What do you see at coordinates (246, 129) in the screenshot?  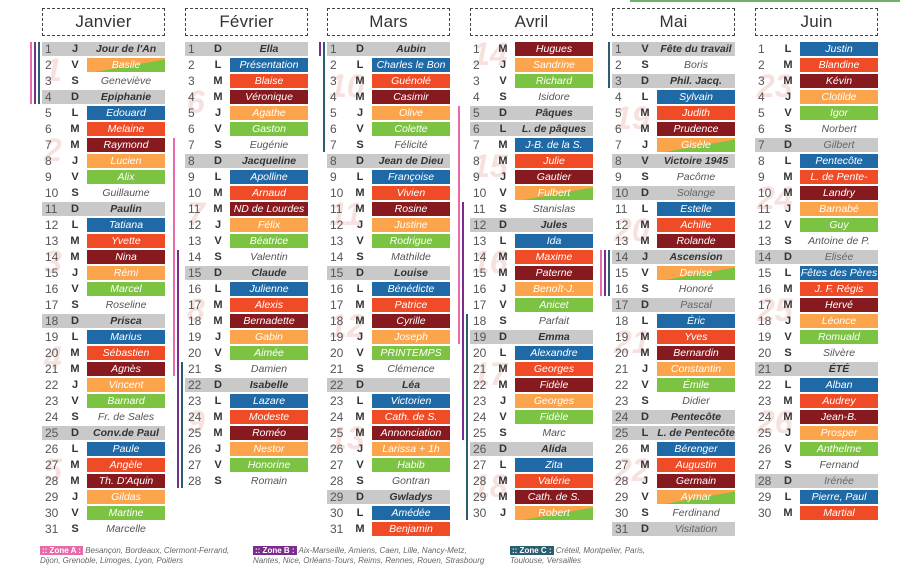 I see `day-row: 6 V Gaston` at bounding box center [246, 129].